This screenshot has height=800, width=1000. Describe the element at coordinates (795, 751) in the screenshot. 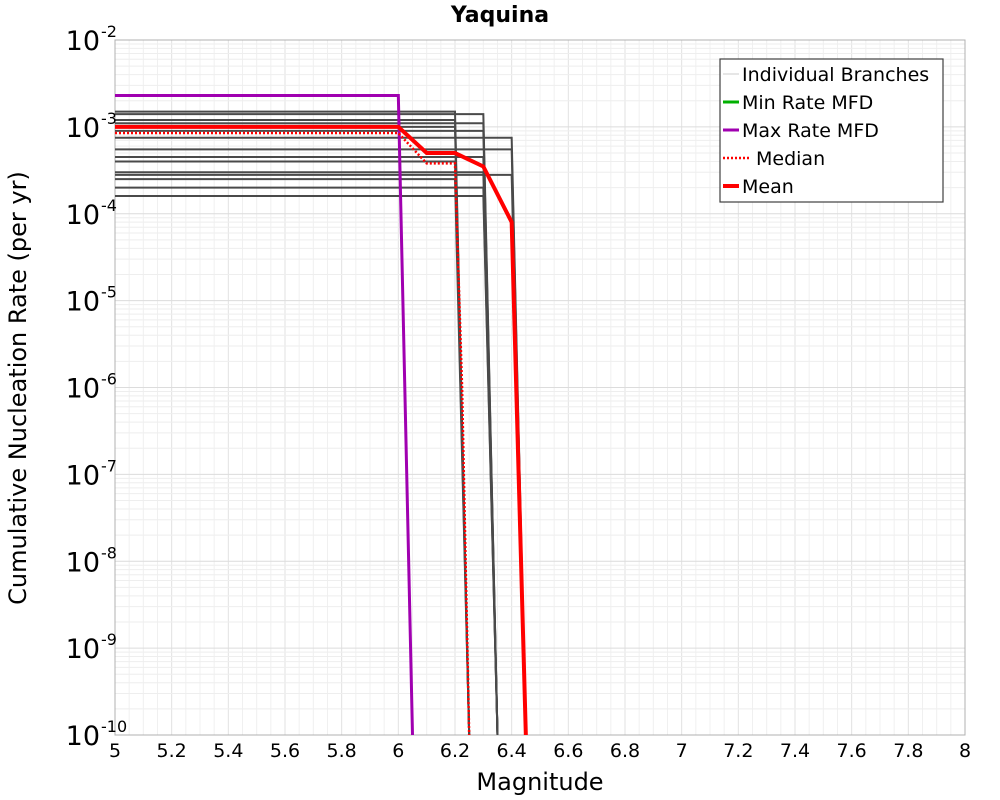

I see `x-tick-label: 7.4` at that location.